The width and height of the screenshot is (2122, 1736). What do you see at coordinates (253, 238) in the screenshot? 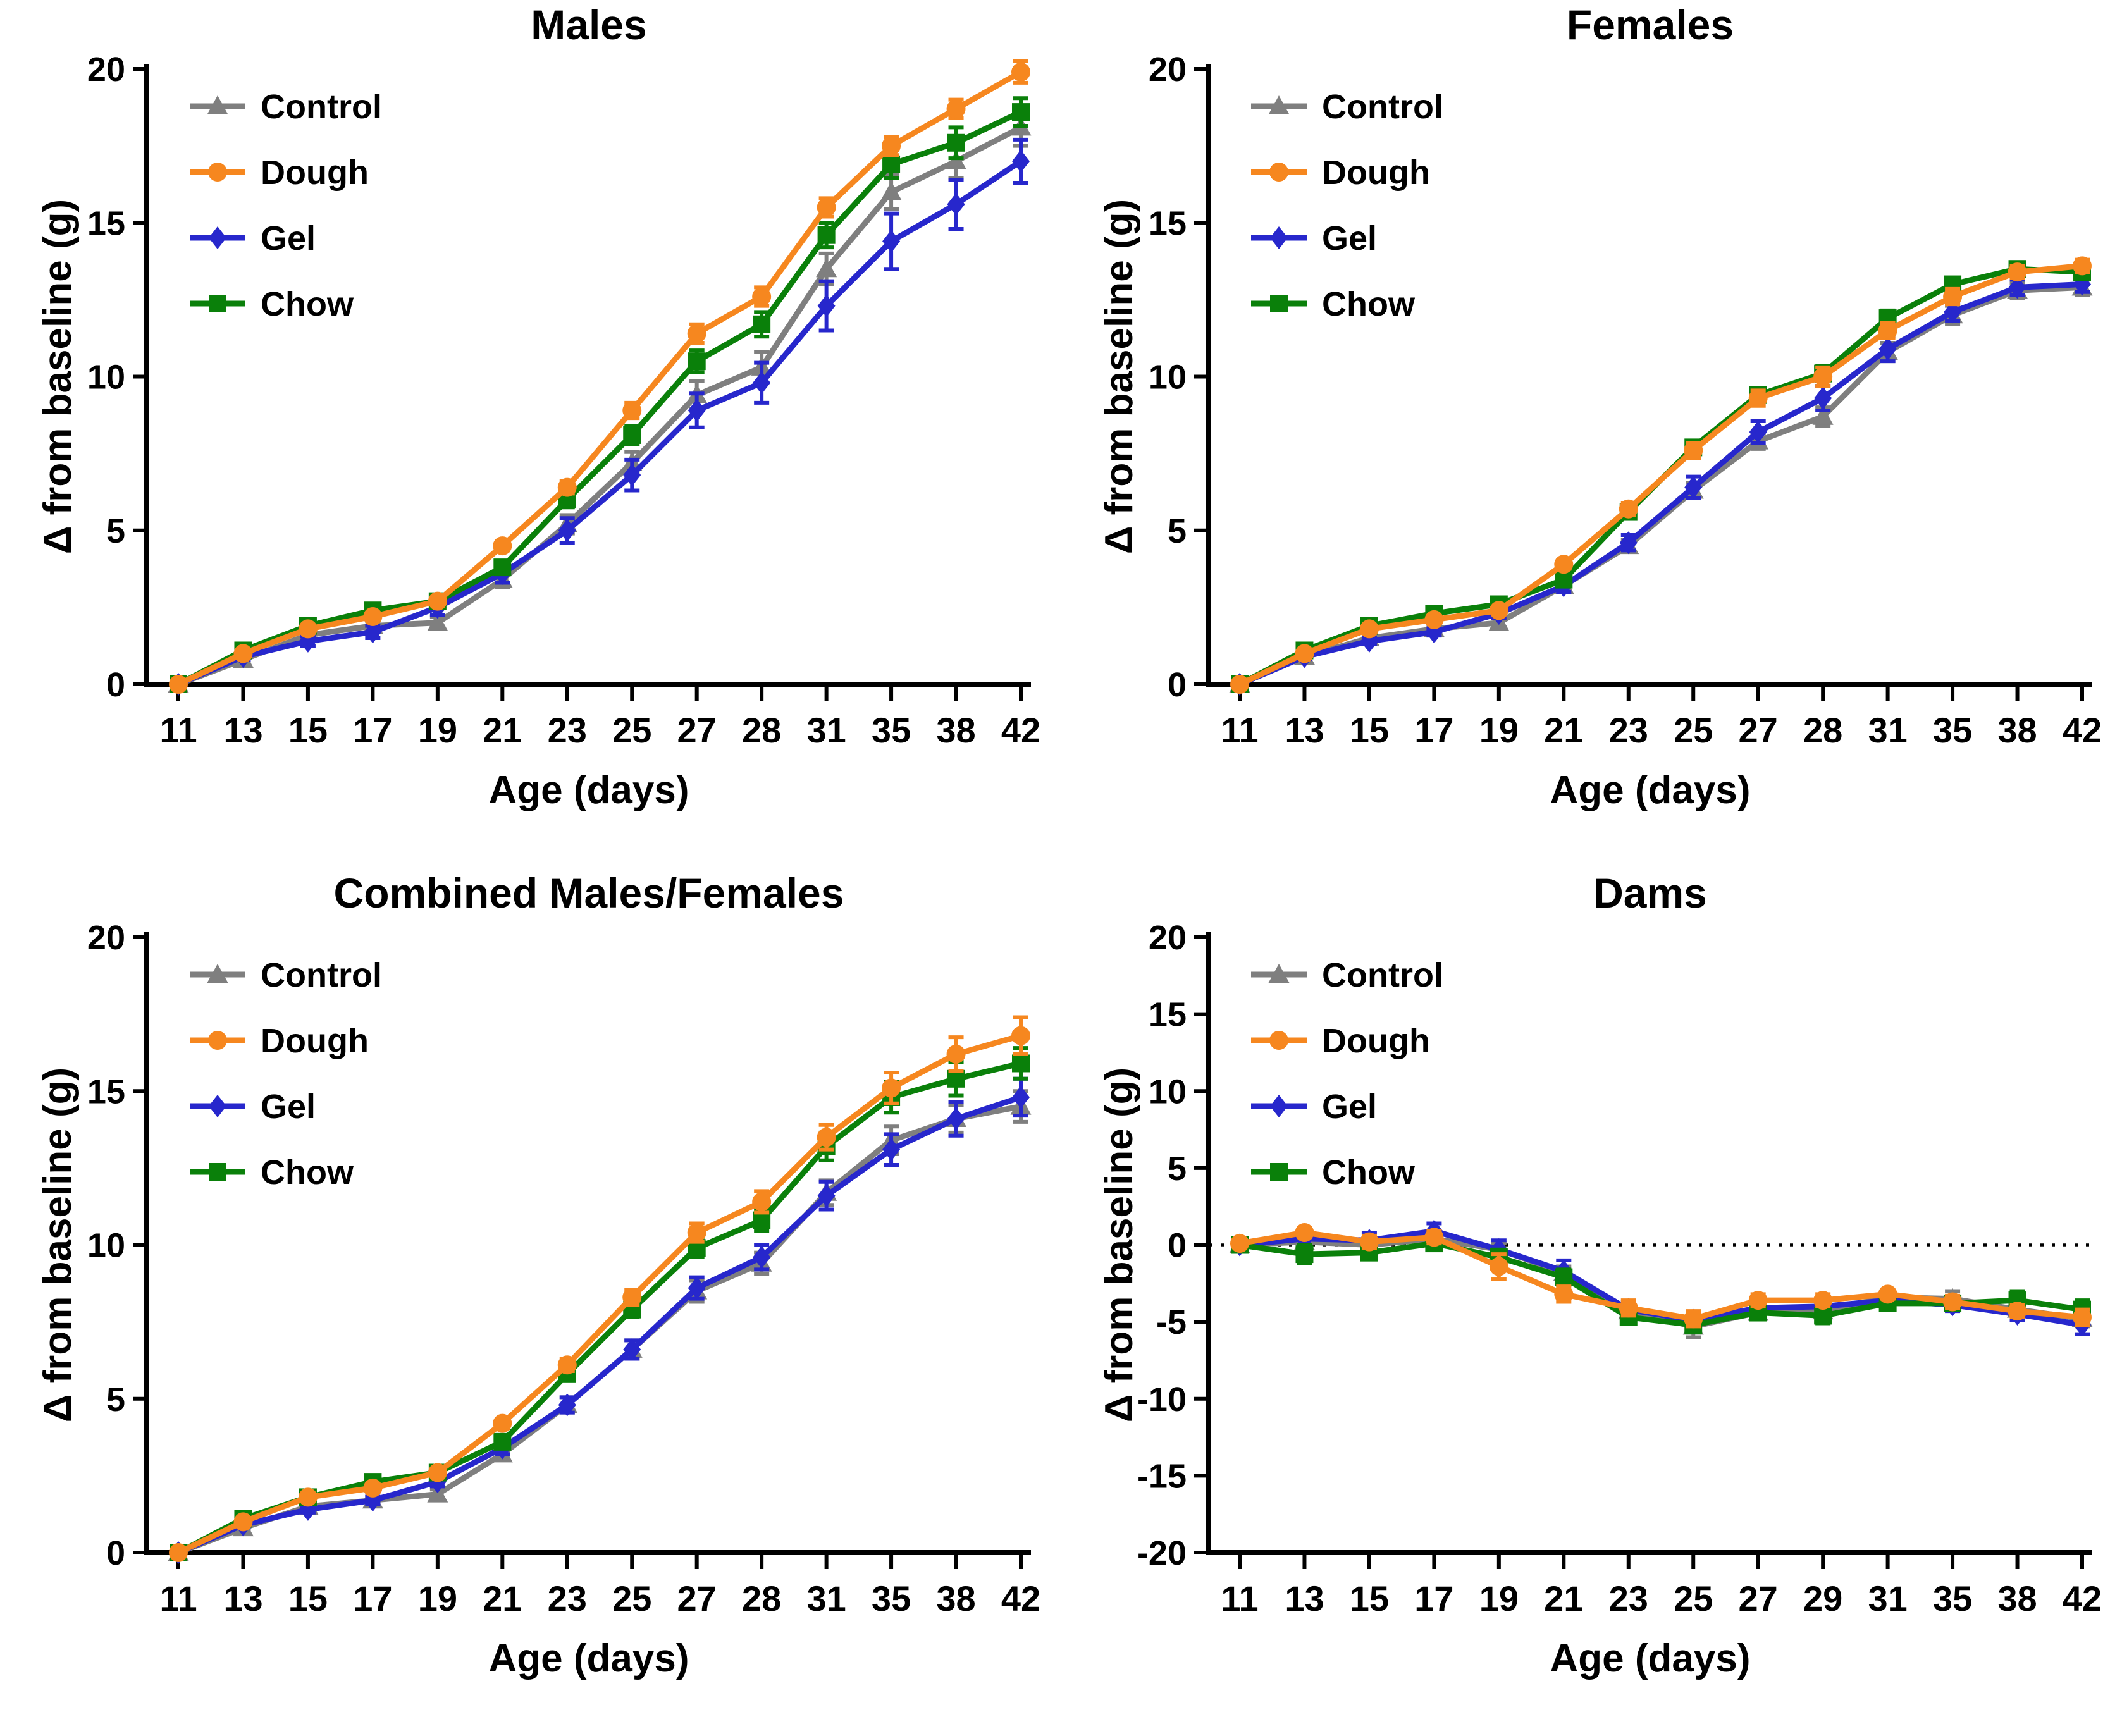
I see `legend-item-gel: Gel` at bounding box center [253, 238].